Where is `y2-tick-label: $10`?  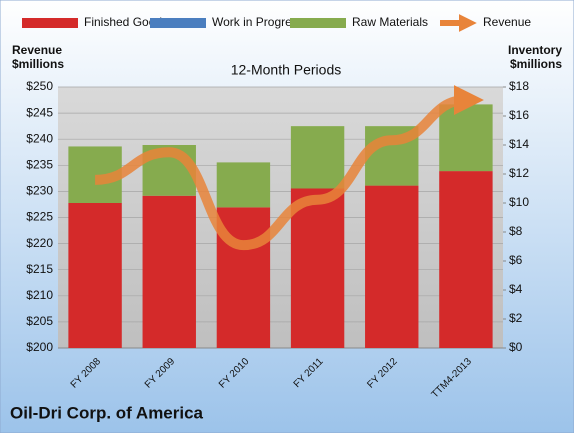
y2-tick-label: $10 is located at coordinates (519, 202).